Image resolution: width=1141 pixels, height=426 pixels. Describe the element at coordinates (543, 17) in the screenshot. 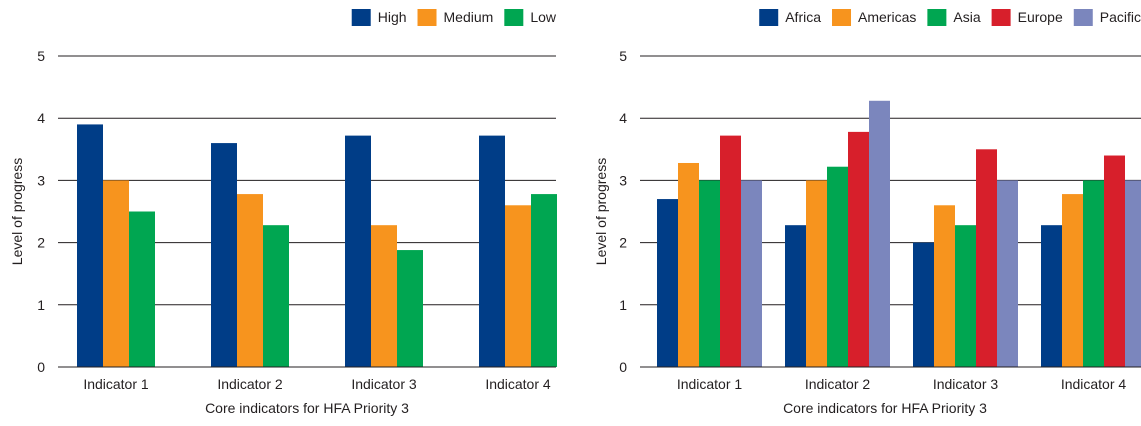

I see `legend-label: Low` at that location.